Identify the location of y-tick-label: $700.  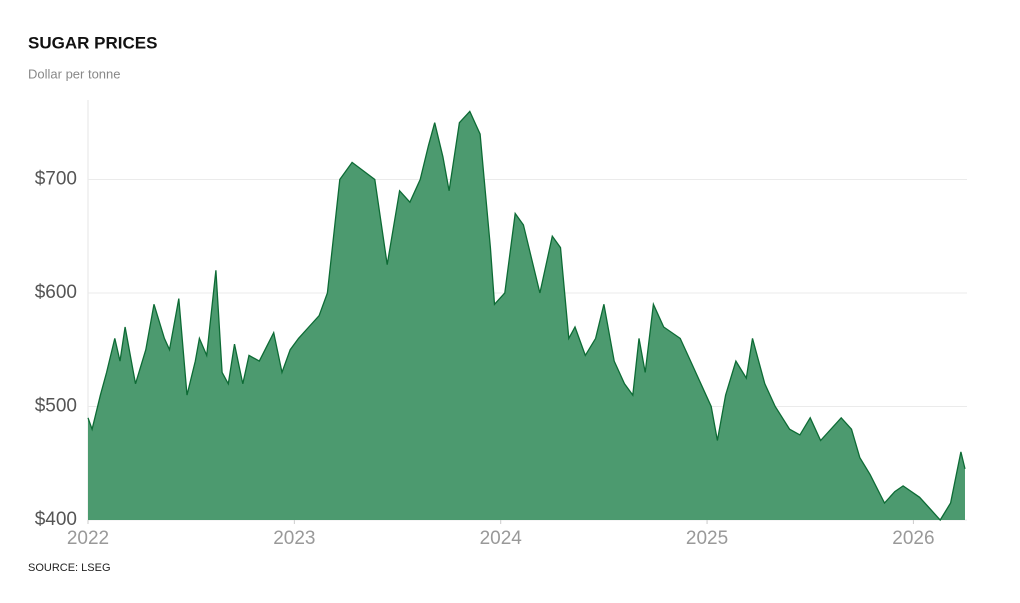
(56, 178).